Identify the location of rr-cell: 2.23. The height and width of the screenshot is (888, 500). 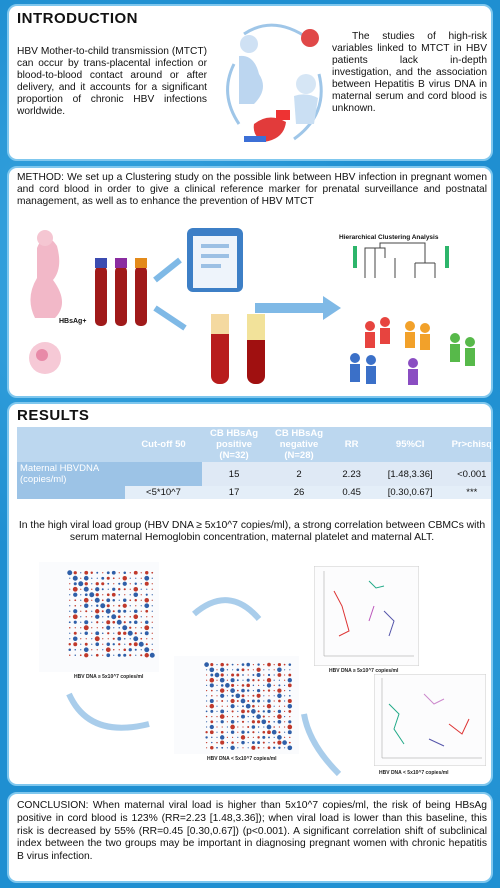
(351, 474).